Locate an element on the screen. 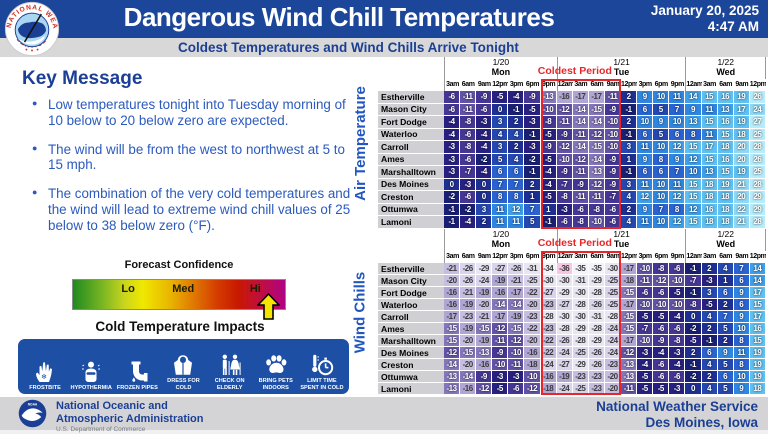 The height and width of the screenshot is (434, 768). day-group-name: Wed is located at coordinates (726, 71).